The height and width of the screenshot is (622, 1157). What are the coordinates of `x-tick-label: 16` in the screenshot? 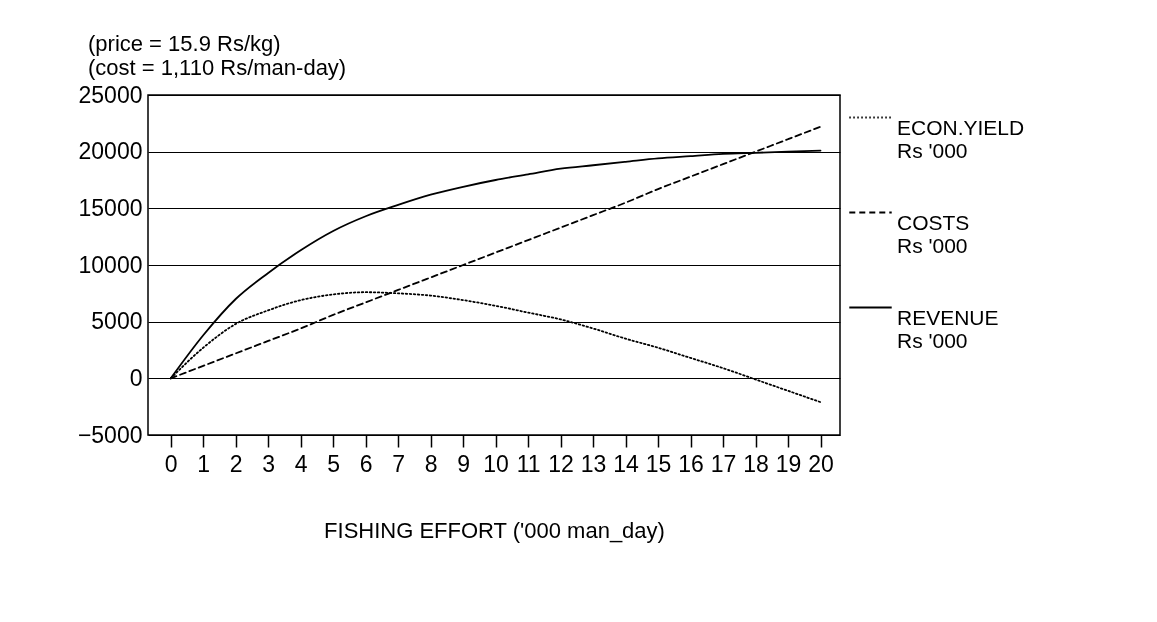 It's located at (691, 463).